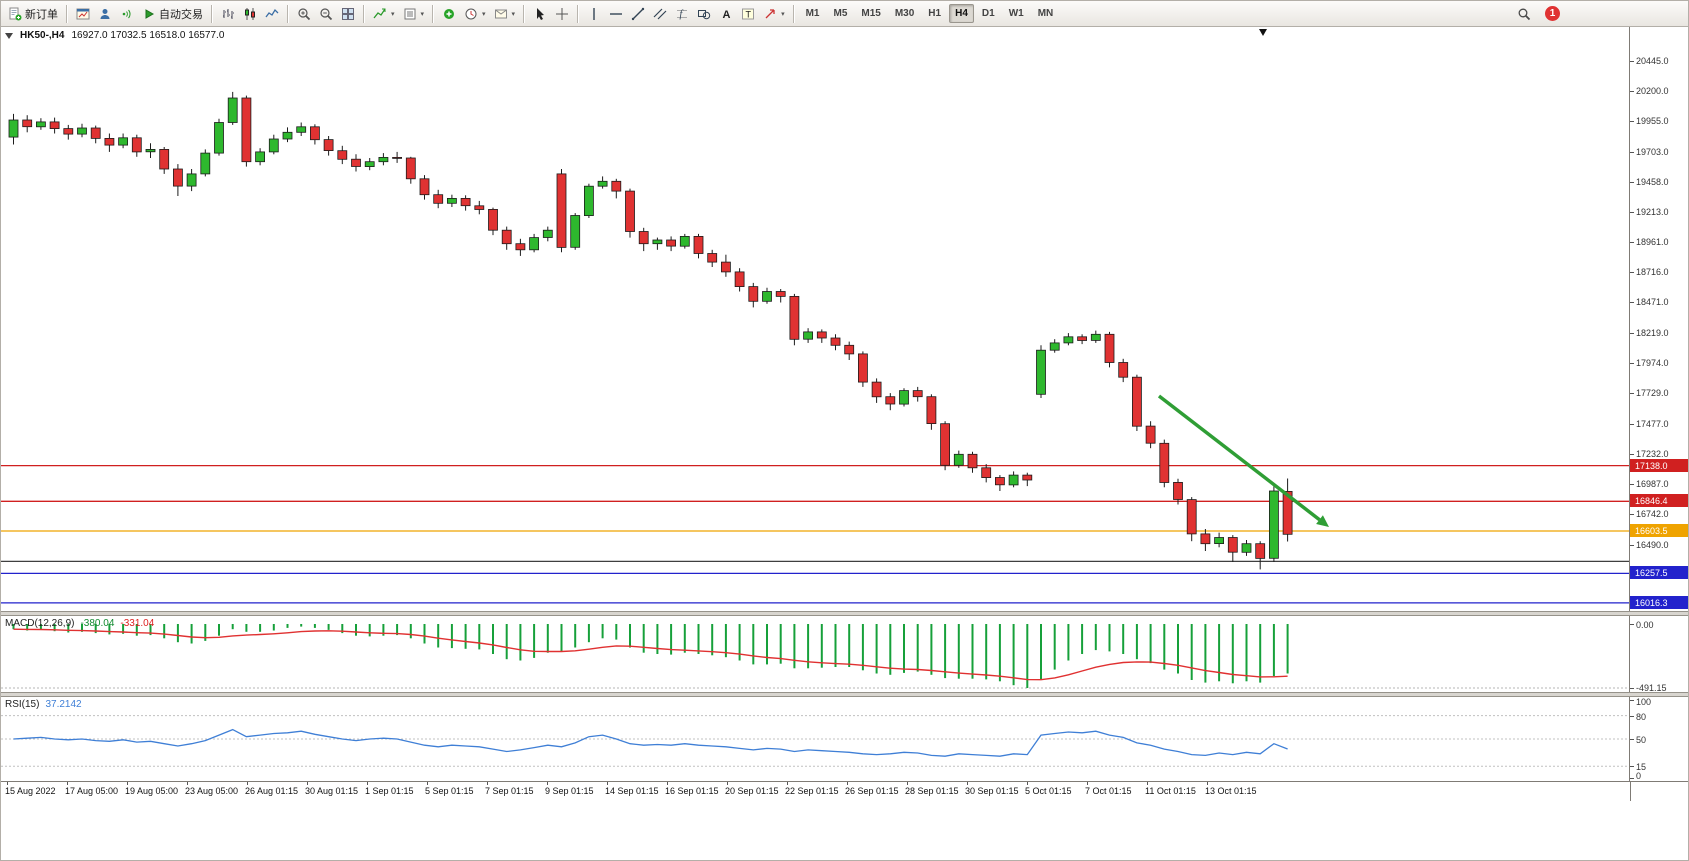  What do you see at coordinates (638, 14) in the screenshot?
I see `trendline-button` at bounding box center [638, 14].